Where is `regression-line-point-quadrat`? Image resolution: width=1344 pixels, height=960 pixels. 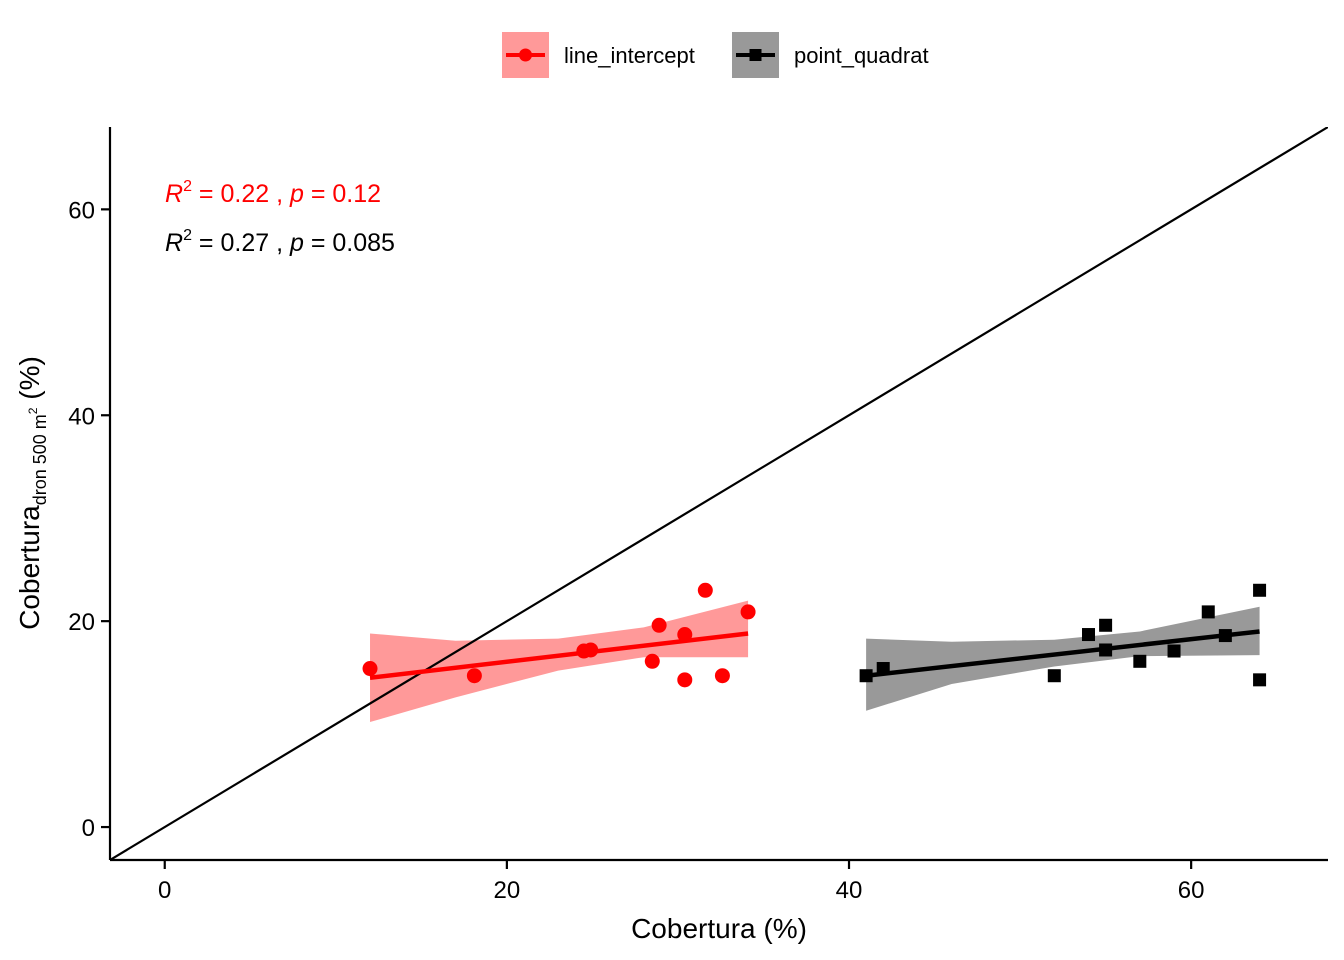
regression-line-point-quadrat is located at coordinates (1062, 653).